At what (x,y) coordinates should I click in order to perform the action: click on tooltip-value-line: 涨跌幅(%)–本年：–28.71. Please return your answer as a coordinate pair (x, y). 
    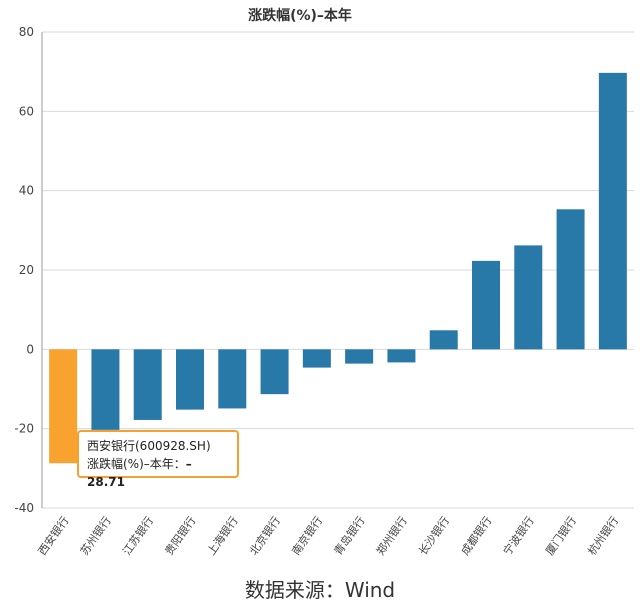
    Looking at the image, I should click on (158, 473).